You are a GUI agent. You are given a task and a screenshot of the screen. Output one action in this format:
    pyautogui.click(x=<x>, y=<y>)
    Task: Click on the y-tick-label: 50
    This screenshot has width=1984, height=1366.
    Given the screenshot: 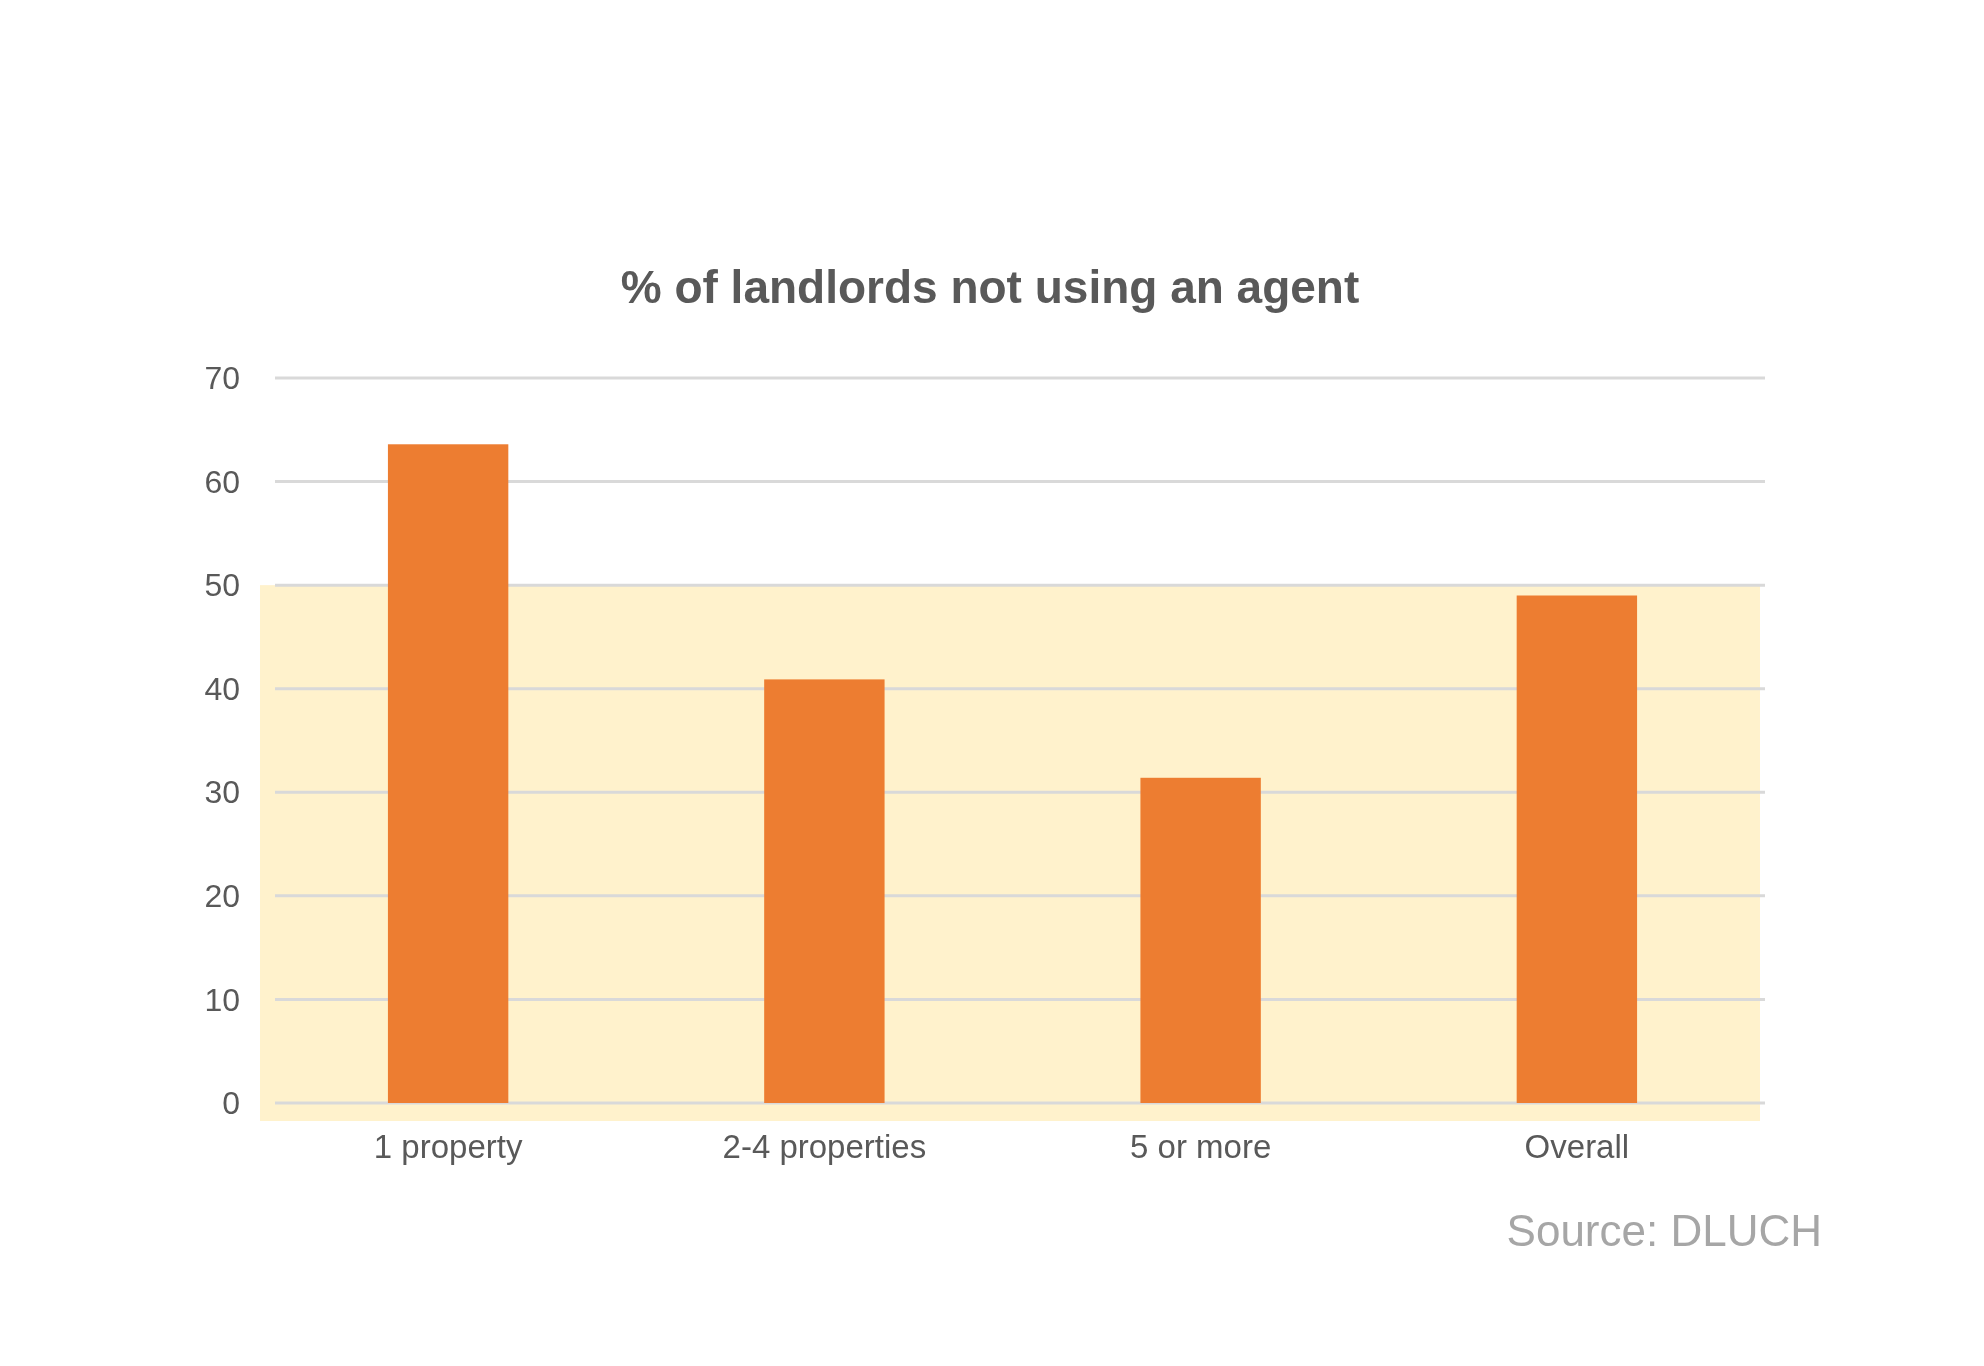 What is the action you would take?
    pyautogui.click(x=222, y=585)
    